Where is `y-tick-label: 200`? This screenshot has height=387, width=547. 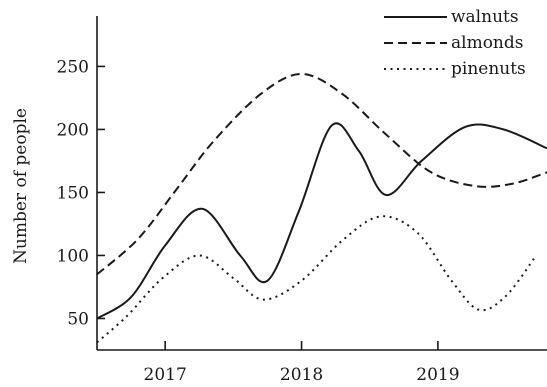
y-tick-label: 200 is located at coordinates (73, 130).